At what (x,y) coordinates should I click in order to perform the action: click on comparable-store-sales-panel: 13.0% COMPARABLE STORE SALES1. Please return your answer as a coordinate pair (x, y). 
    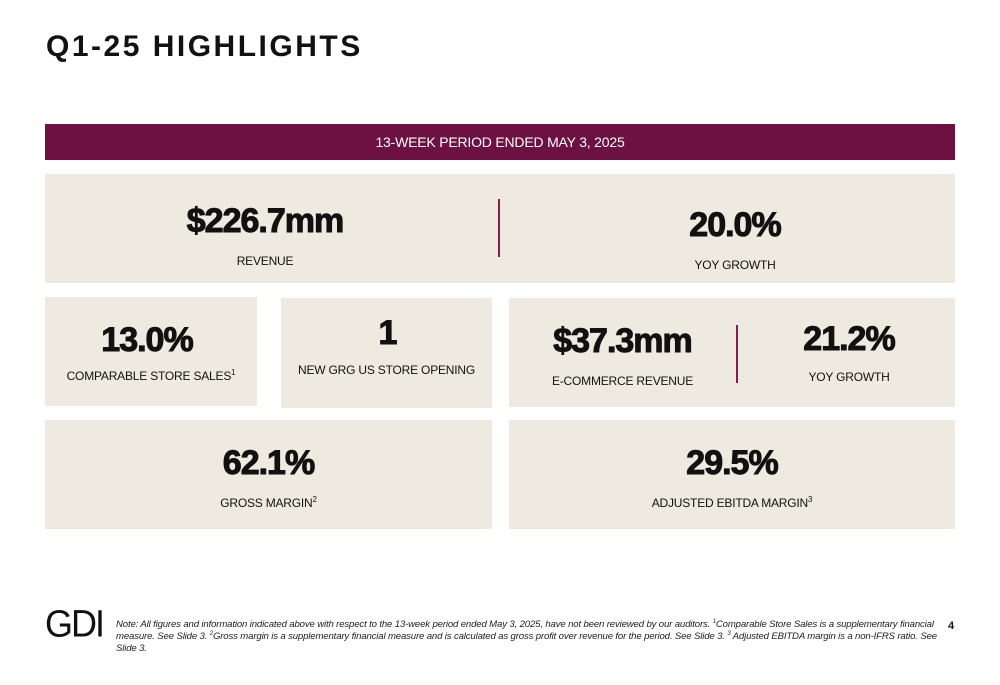
    Looking at the image, I should click on (151, 351).